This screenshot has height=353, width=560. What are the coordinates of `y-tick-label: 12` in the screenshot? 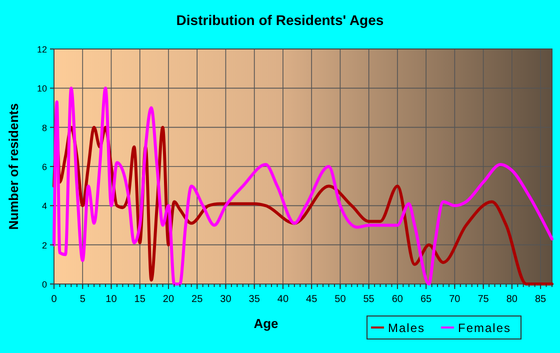 It's located at (41, 49).